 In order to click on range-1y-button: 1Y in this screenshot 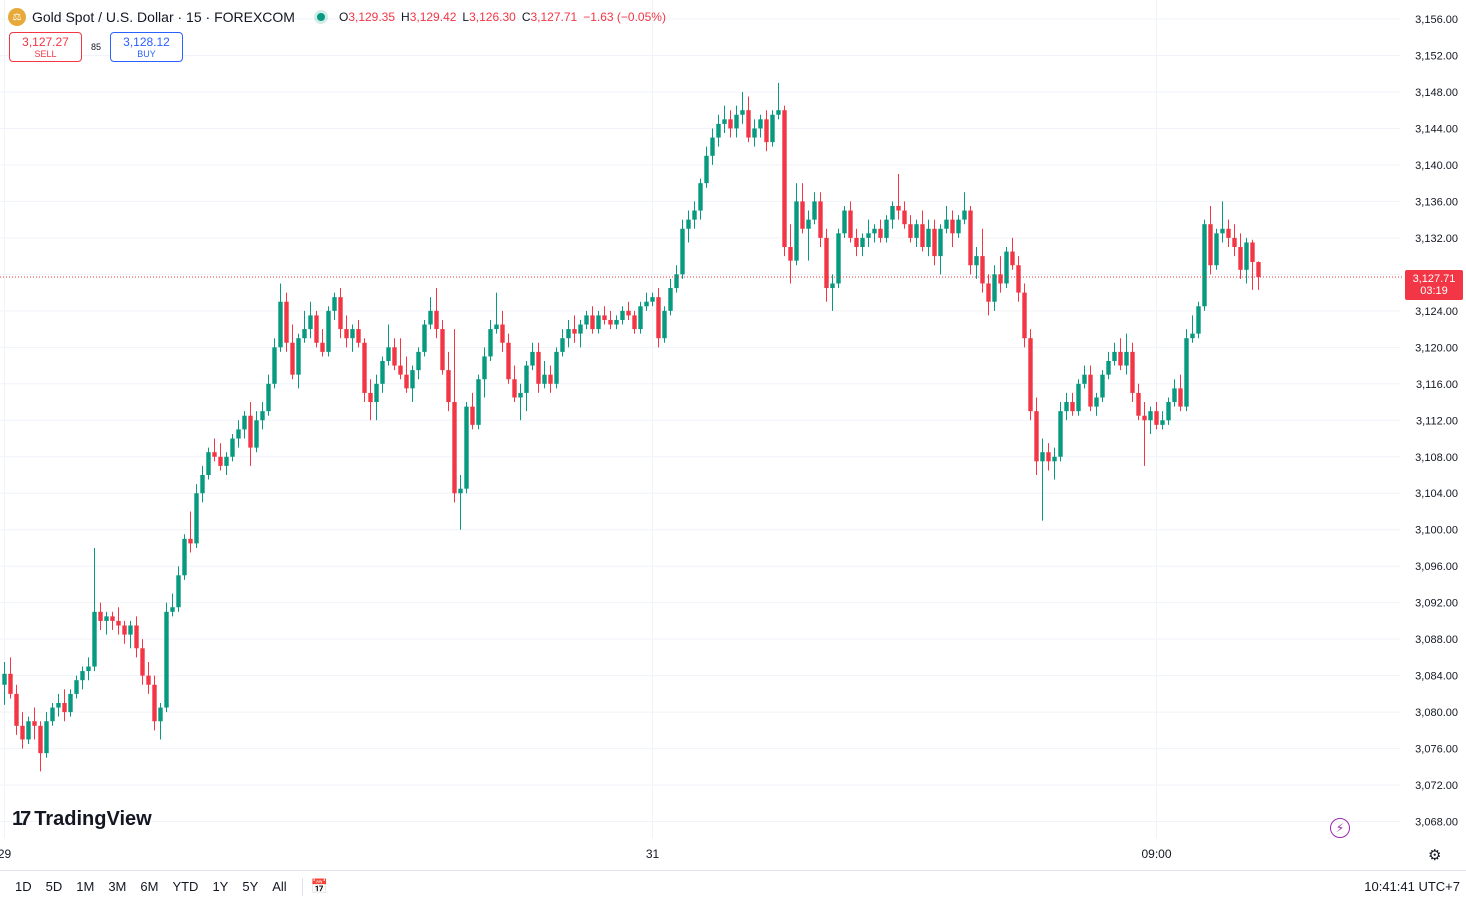, I will do `click(220, 886)`.